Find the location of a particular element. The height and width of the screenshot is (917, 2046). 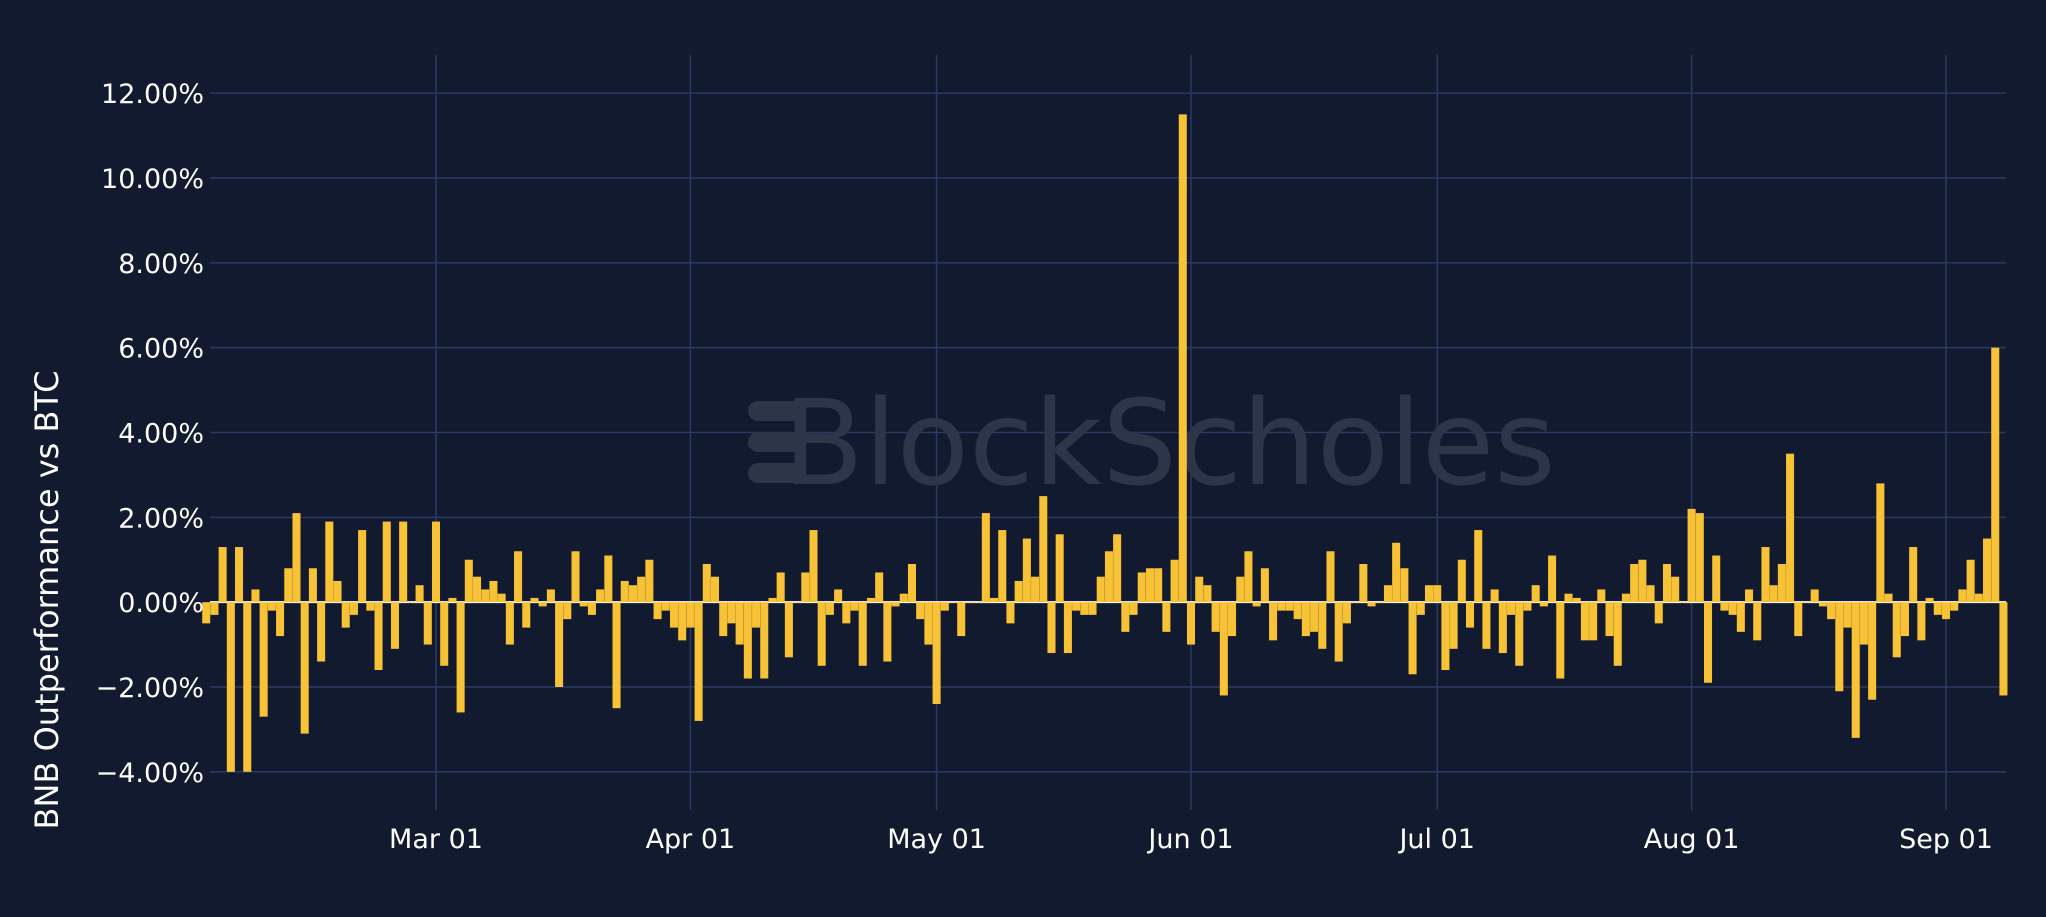

y-tick-label: 0.00% is located at coordinates (161, 603).